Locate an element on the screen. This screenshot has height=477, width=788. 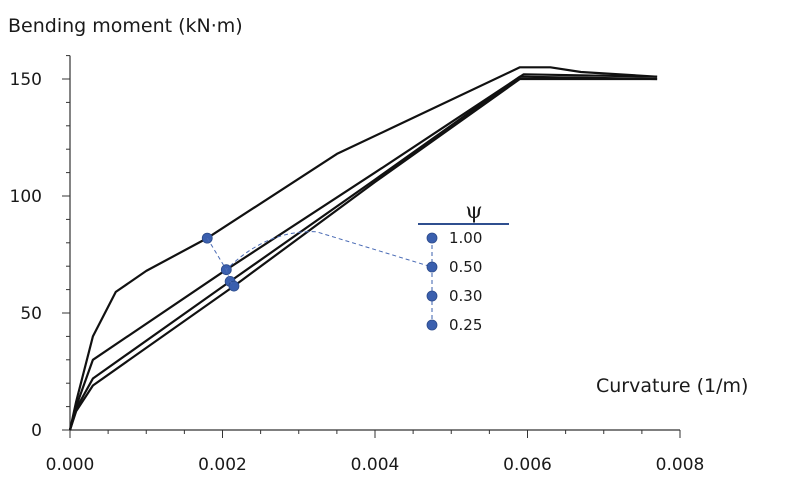
legend-title: ψ is located at coordinates (473, 211).